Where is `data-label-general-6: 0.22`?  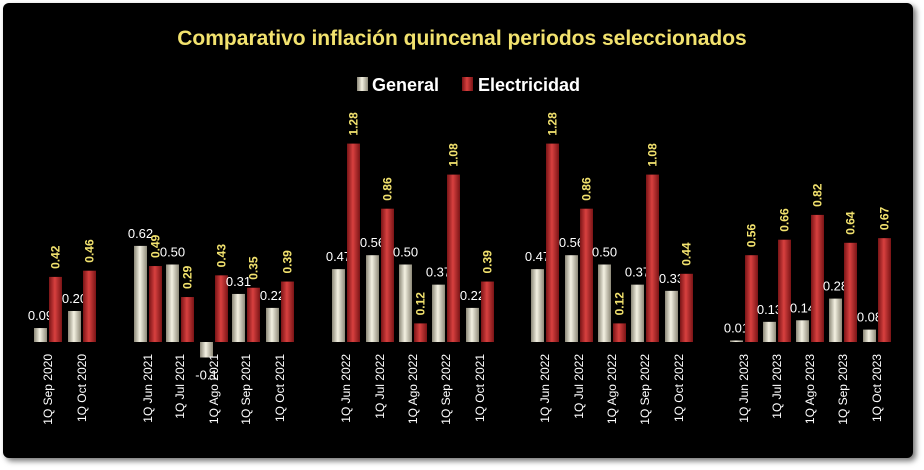
data-label-general-6: 0.22 is located at coordinates (272, 295).